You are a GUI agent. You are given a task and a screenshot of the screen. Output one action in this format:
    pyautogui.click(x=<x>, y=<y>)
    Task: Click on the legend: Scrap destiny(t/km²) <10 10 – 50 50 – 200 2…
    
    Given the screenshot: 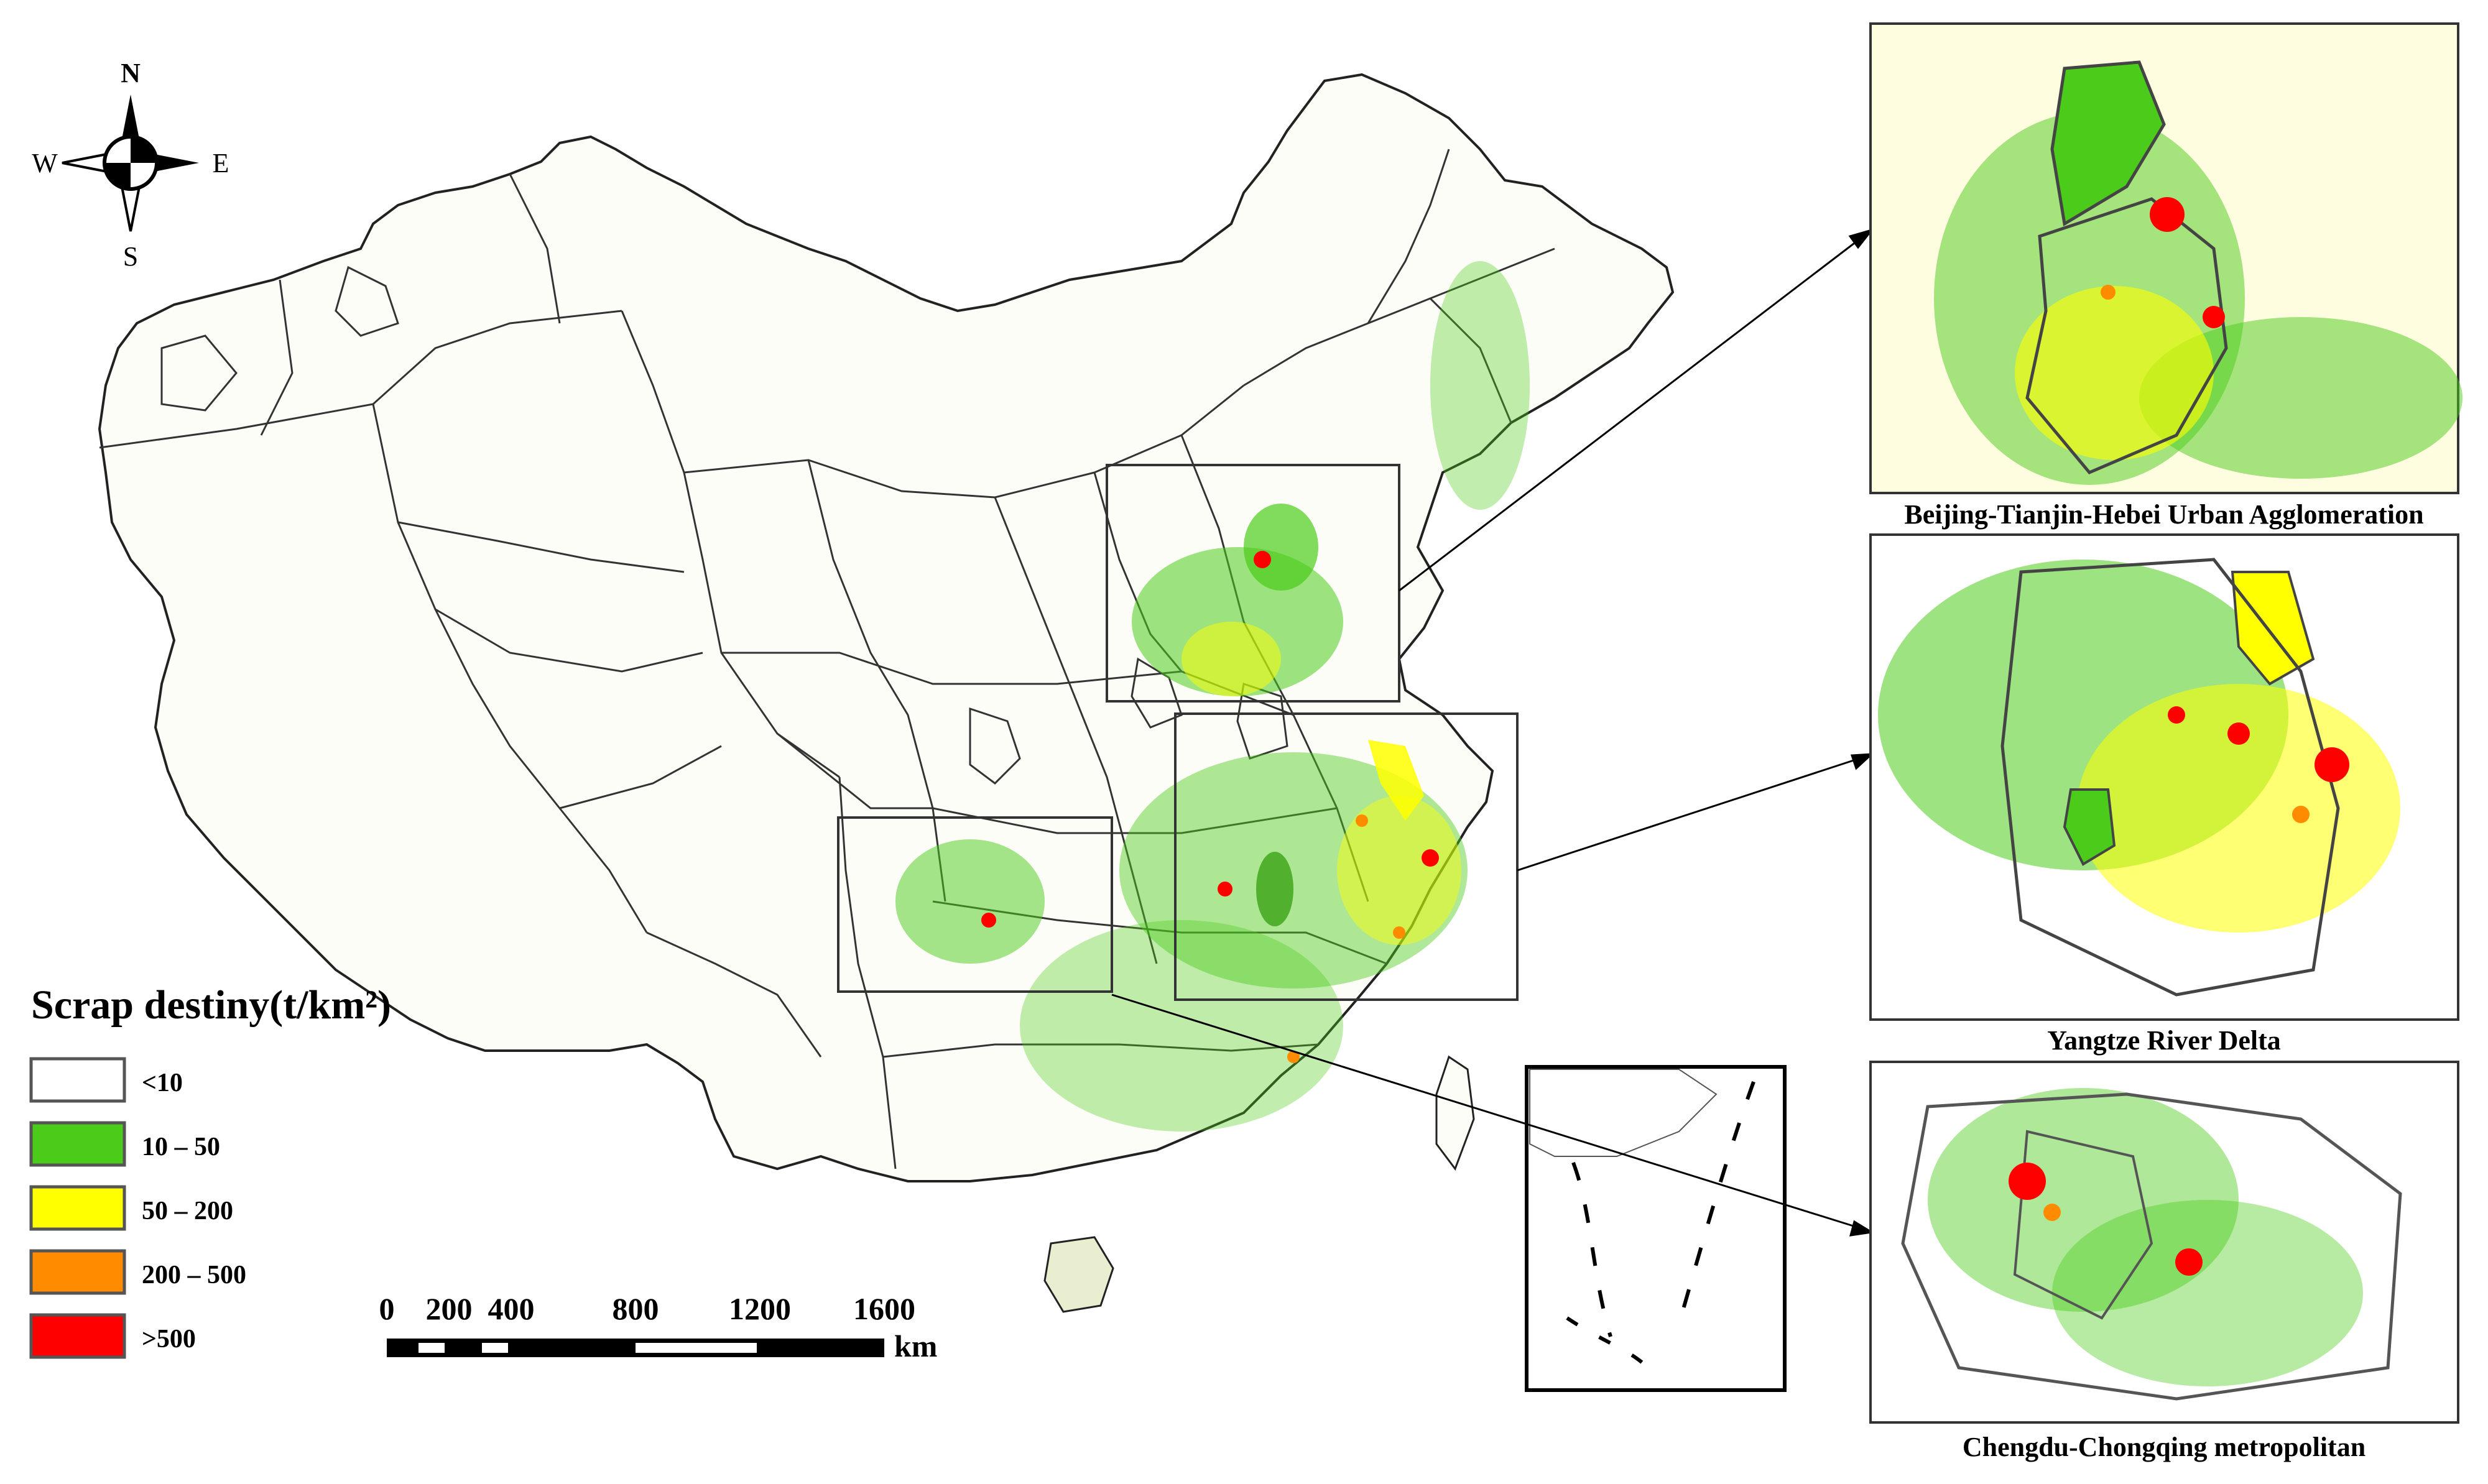 What is the action you would take?
    pyautogui.click(x=210, y=1170)
    